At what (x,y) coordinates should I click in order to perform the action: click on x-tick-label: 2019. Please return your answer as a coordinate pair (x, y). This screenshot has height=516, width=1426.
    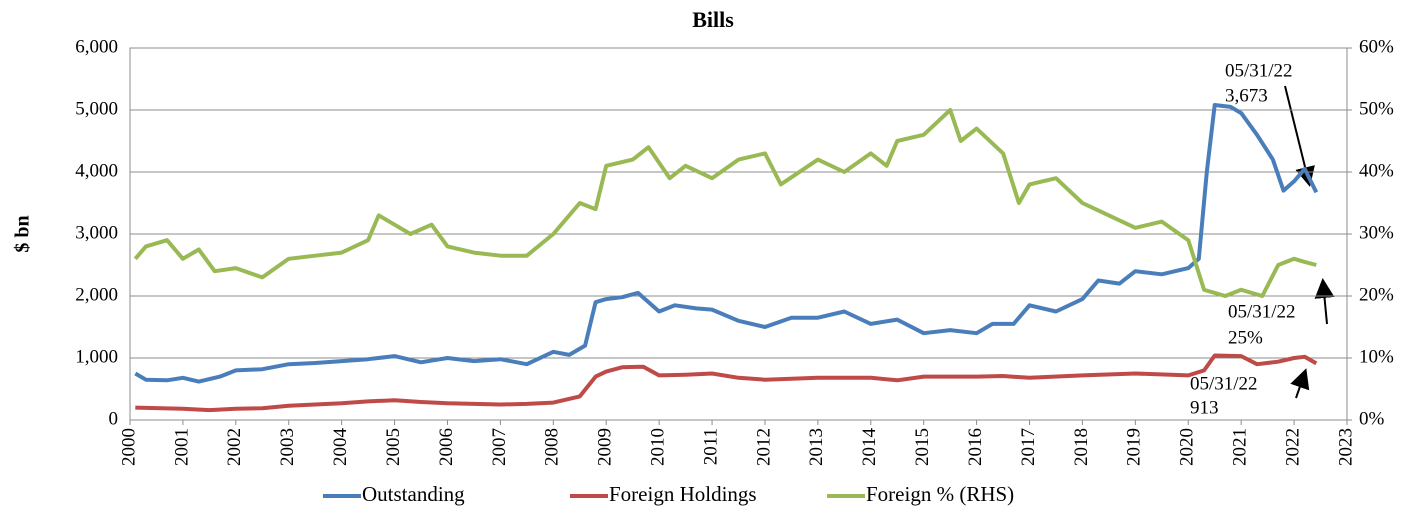
    Looking at the image, I should click on (1134, 447).